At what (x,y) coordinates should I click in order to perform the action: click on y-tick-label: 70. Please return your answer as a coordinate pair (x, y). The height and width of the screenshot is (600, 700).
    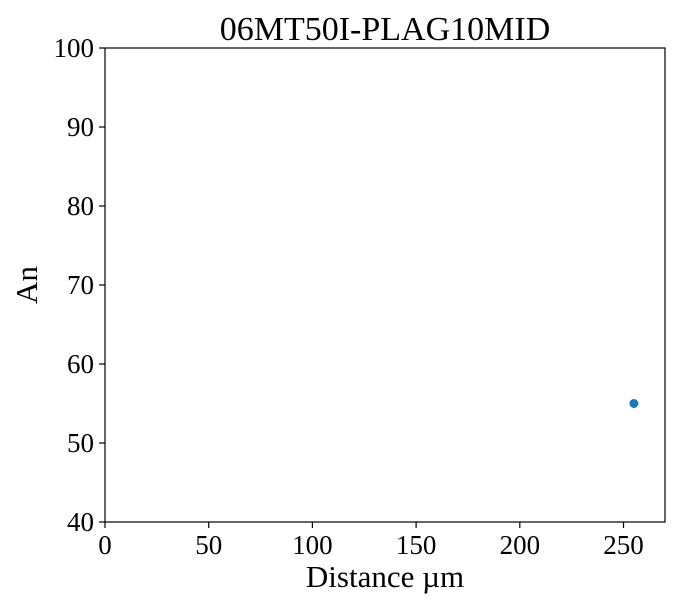
    Looking at the image, I should click on (80, 285).